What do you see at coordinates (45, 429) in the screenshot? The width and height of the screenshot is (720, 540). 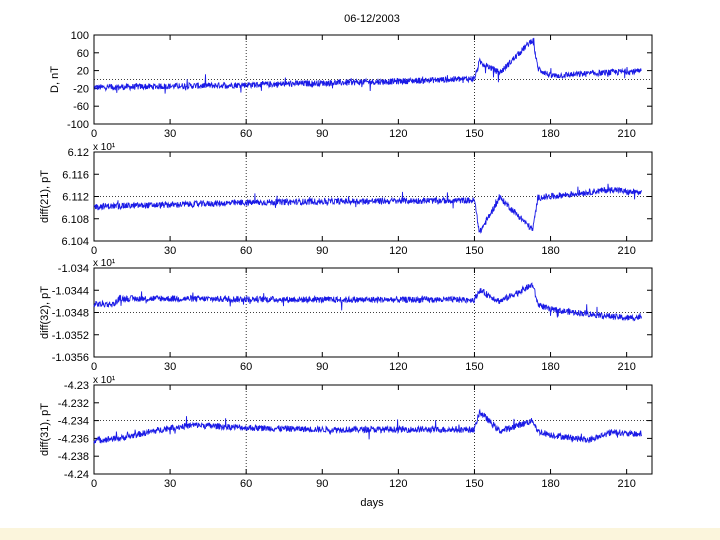 I see `y-axis-label: diff(31), pT` at bounding box center [45, 429].